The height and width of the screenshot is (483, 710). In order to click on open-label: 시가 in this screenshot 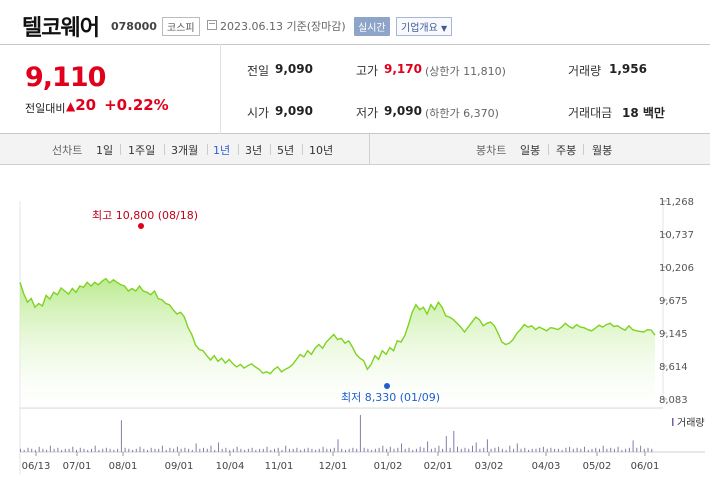, I will do `click(258, 113)`.